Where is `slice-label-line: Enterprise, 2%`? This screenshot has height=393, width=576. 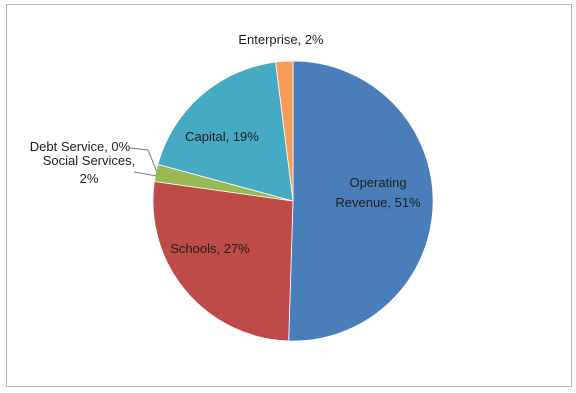 slice-label-line: Enterprise, 2% is located at coordinates (281, 39).